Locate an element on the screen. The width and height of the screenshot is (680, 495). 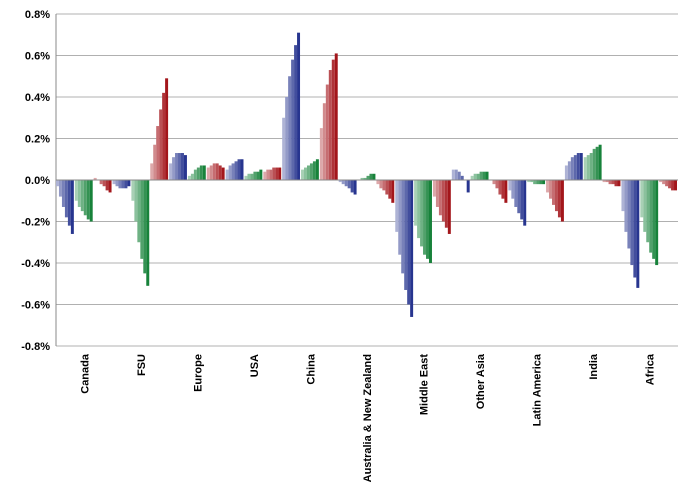
y-tick-label: 0.8% is located at coordinates (37, 15).